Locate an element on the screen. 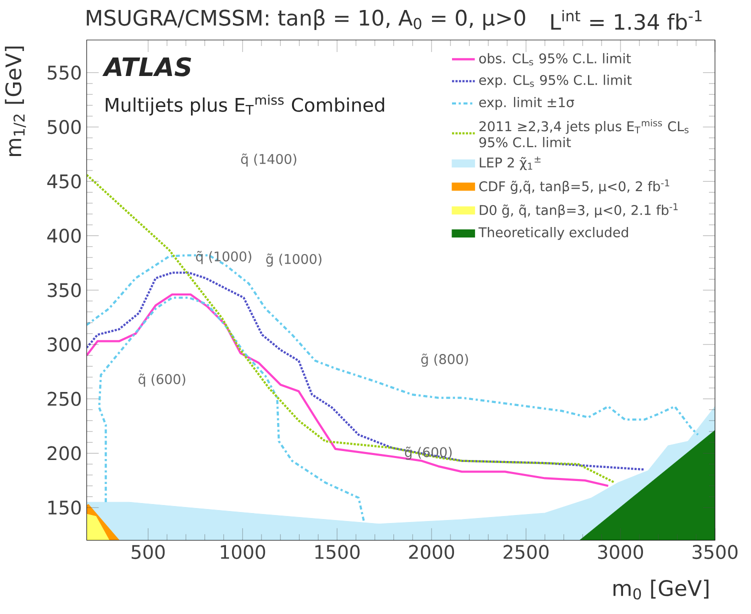 This screenshot has width=751, height=614. x-tick-label: 1500 is located at coordinates (337, 552).